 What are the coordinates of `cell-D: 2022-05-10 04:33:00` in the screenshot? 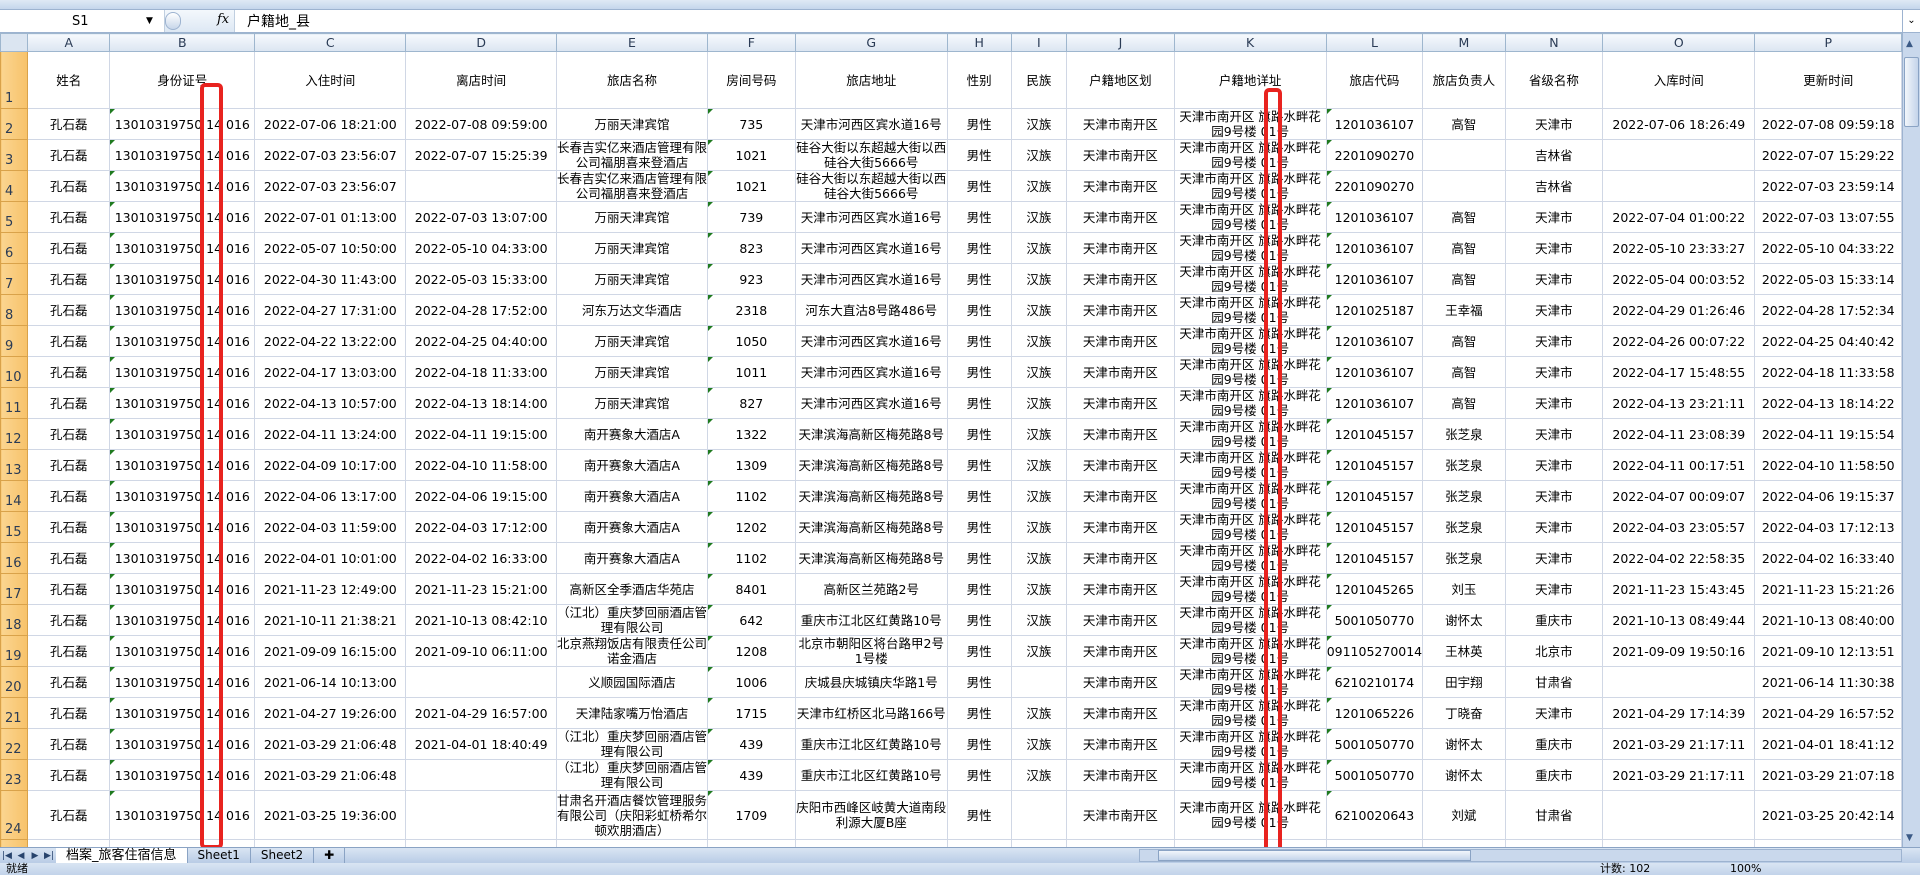 It's located at (481, 248).